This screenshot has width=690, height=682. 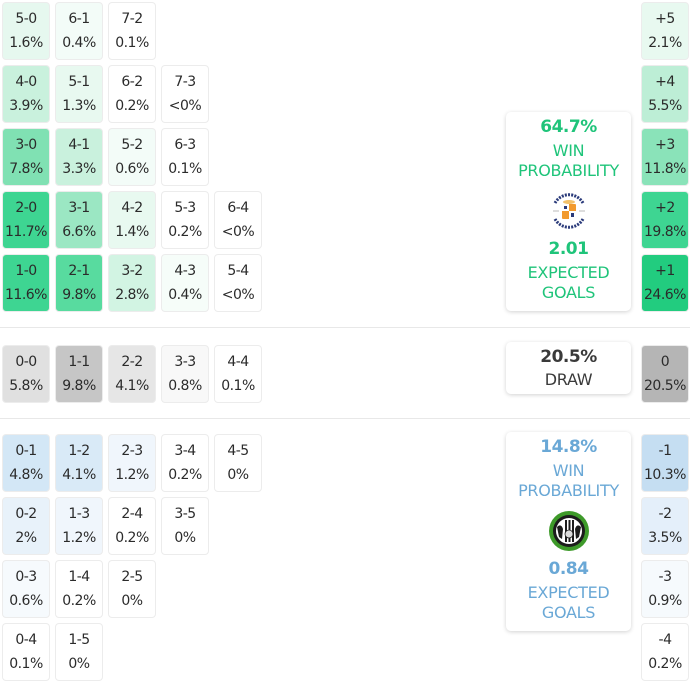 What do you see at coordinates (185, 220) in the screenshot?
I see `score-cell-home-win: 5-3 0.2%` at bounding box center [185, 220].